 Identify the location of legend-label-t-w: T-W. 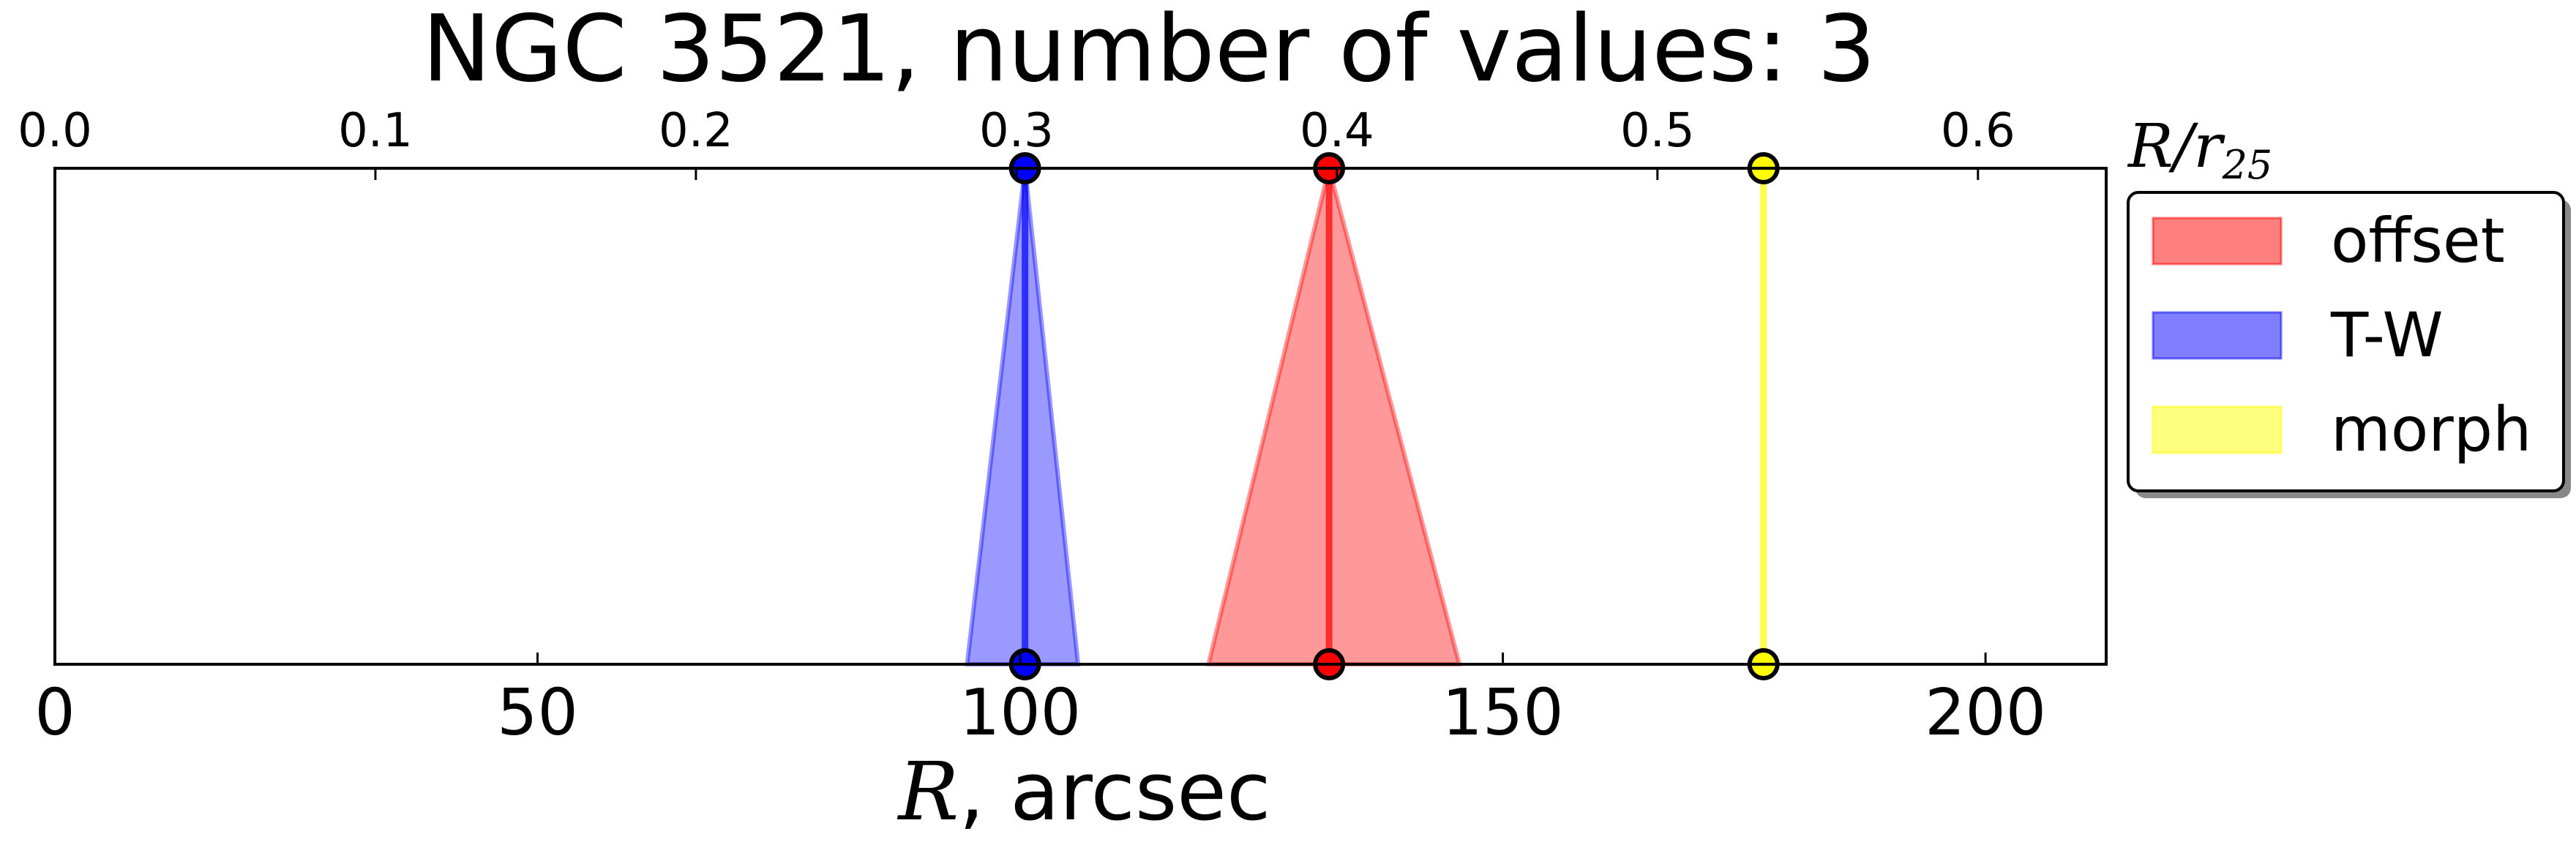
(2387, 335).